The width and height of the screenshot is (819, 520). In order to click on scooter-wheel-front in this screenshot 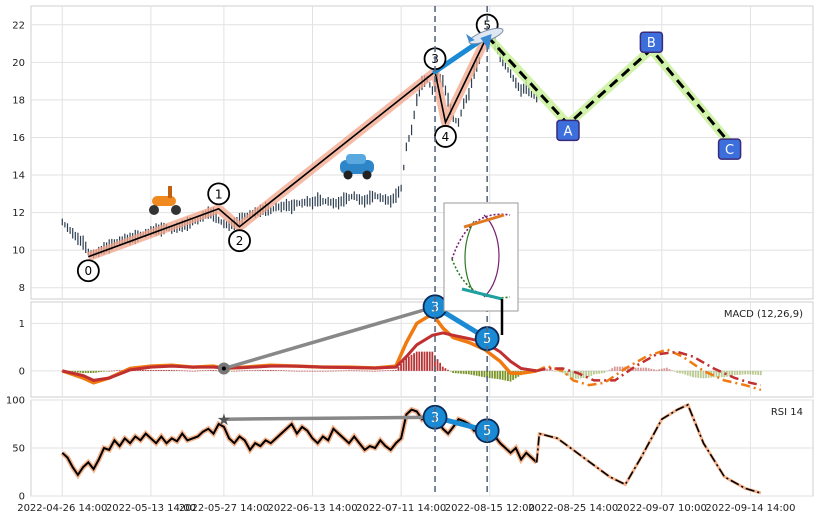, I will do `click(176, 210)`.